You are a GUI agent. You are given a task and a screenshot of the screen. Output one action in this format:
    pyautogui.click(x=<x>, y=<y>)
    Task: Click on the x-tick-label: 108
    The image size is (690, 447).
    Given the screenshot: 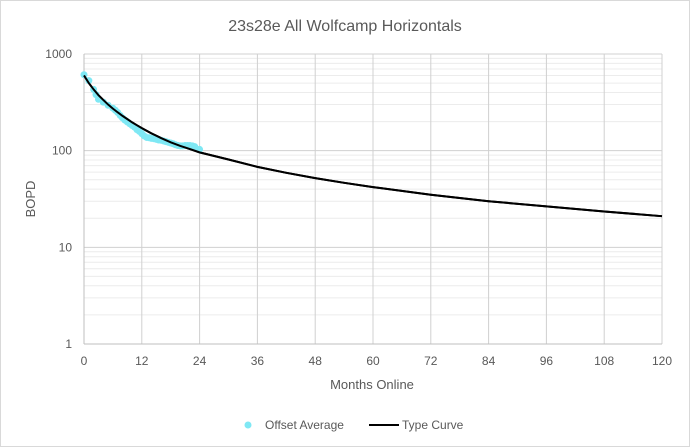 What is the action you would take?
    pyautogui.click(x=604, y=361)
    